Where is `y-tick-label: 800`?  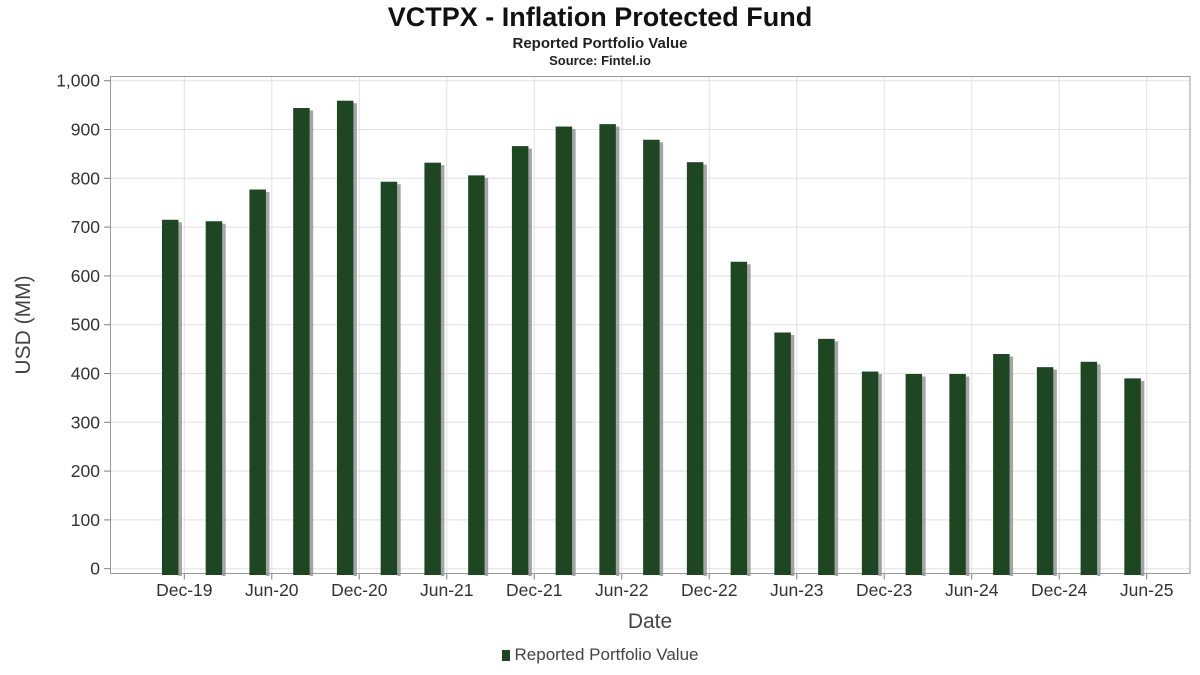
y-tick-label: 800 is located at coordinates (85, 178).